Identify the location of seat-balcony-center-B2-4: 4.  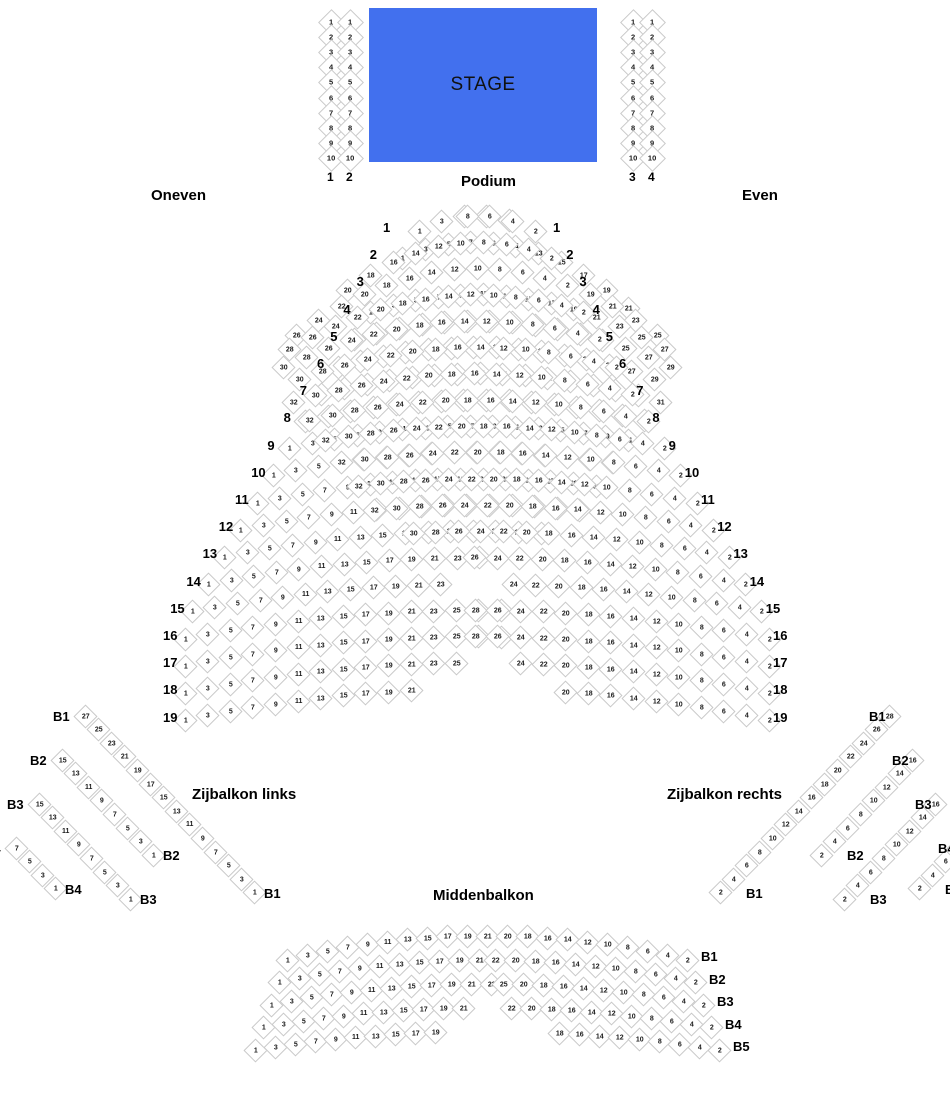
(675, 978).